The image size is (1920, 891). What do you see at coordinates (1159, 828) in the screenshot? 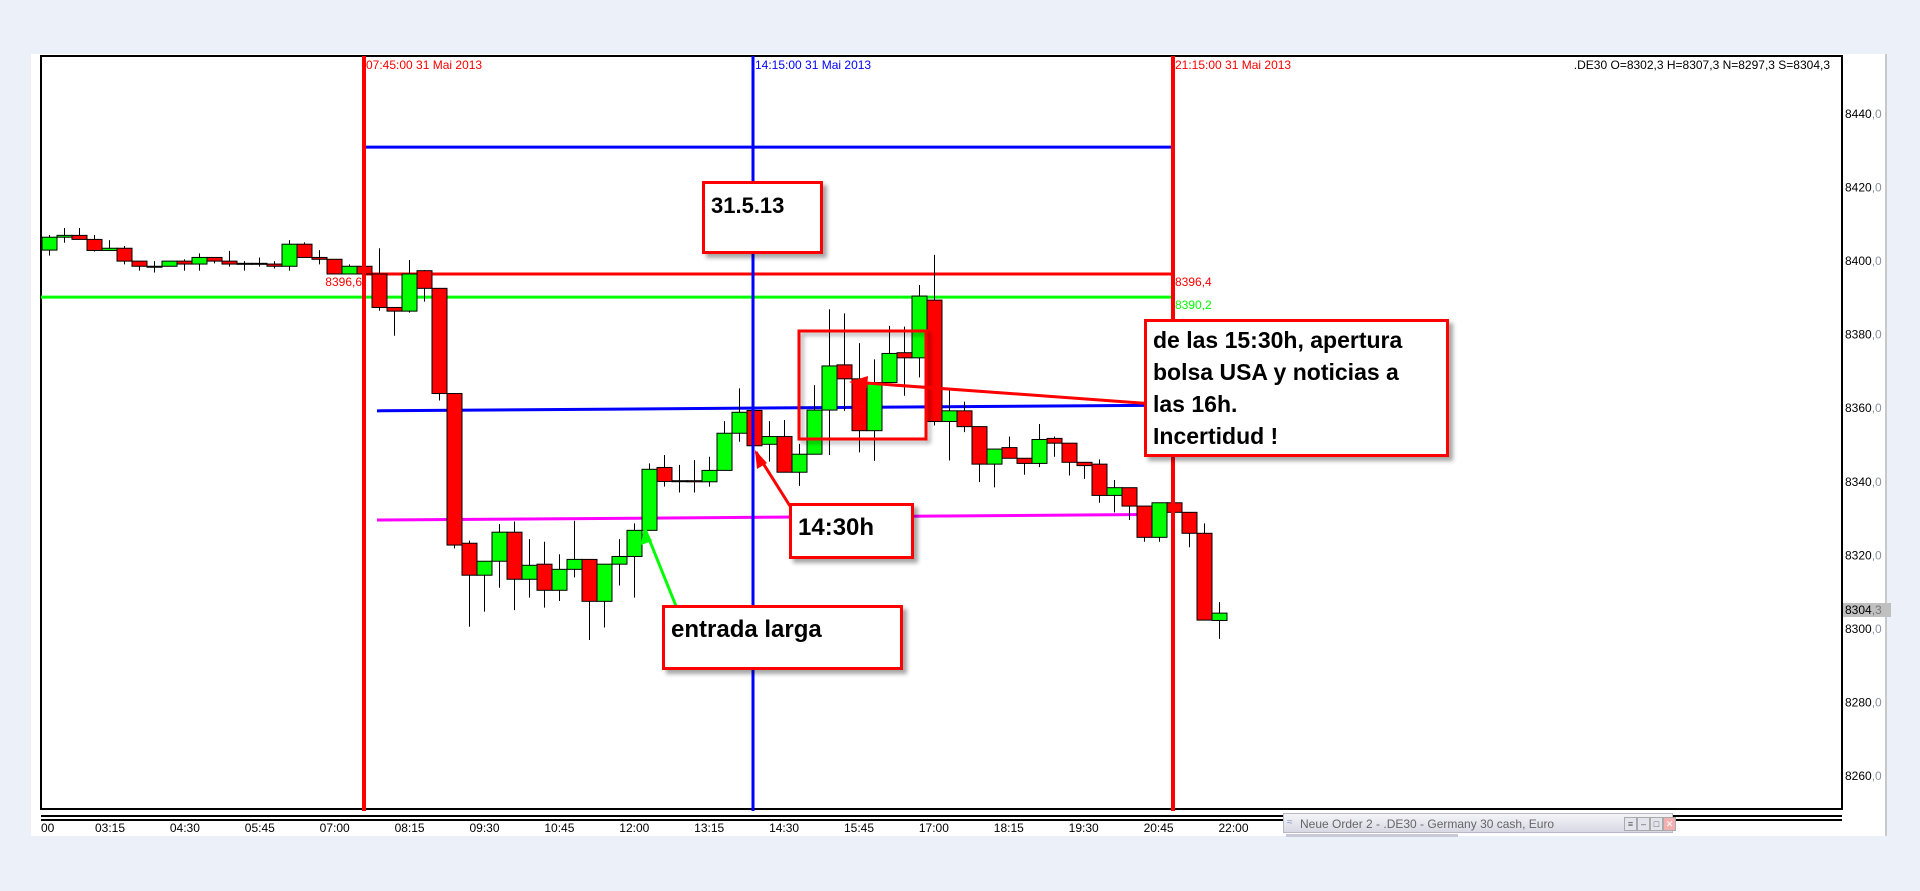
I see `time-tick-label: 20:45` at bounding box center [1159, 828].